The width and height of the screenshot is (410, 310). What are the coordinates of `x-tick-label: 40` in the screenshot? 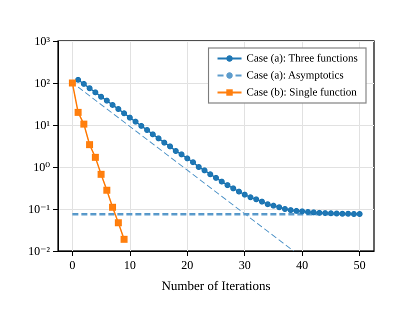 It's located at (302, 265).